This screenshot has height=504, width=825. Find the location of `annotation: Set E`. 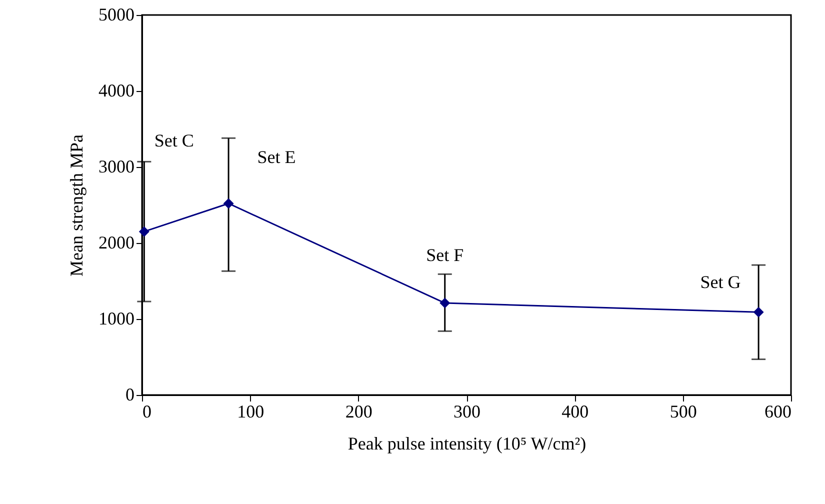

annotation: Set E is located at coordinates (276, 157).